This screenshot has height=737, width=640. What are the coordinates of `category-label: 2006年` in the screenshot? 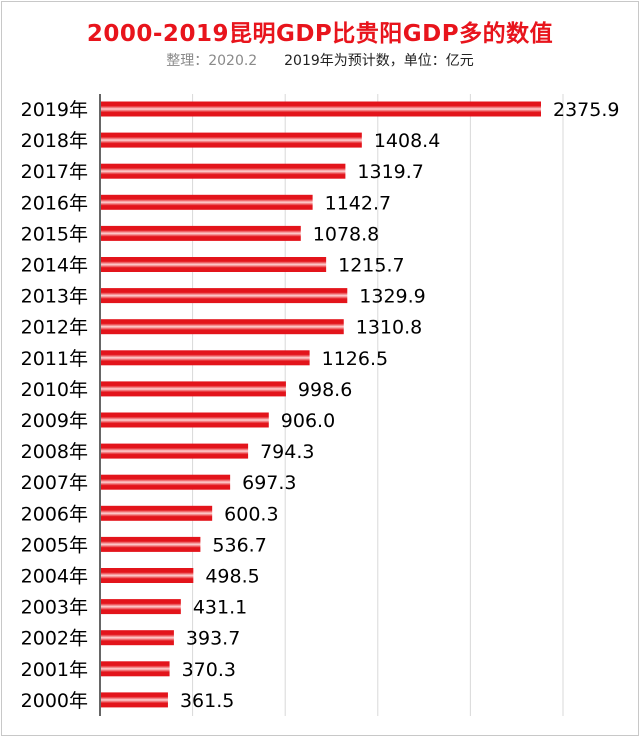 It's located at (54, 514).